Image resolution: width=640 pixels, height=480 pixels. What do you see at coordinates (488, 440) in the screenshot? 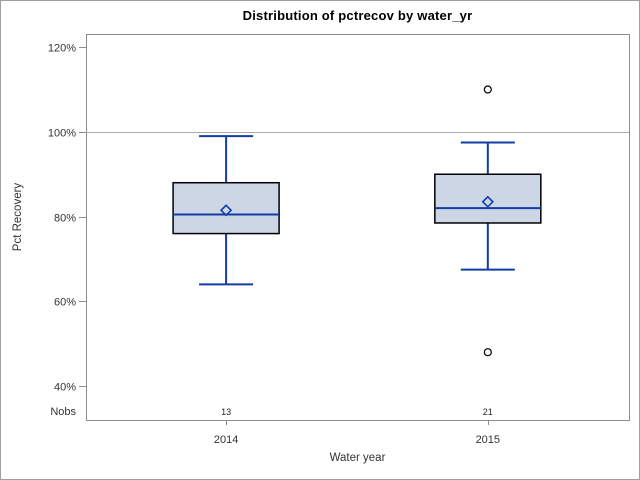
I see `x-tick-label: 2015` at bounding box center [488, 440].